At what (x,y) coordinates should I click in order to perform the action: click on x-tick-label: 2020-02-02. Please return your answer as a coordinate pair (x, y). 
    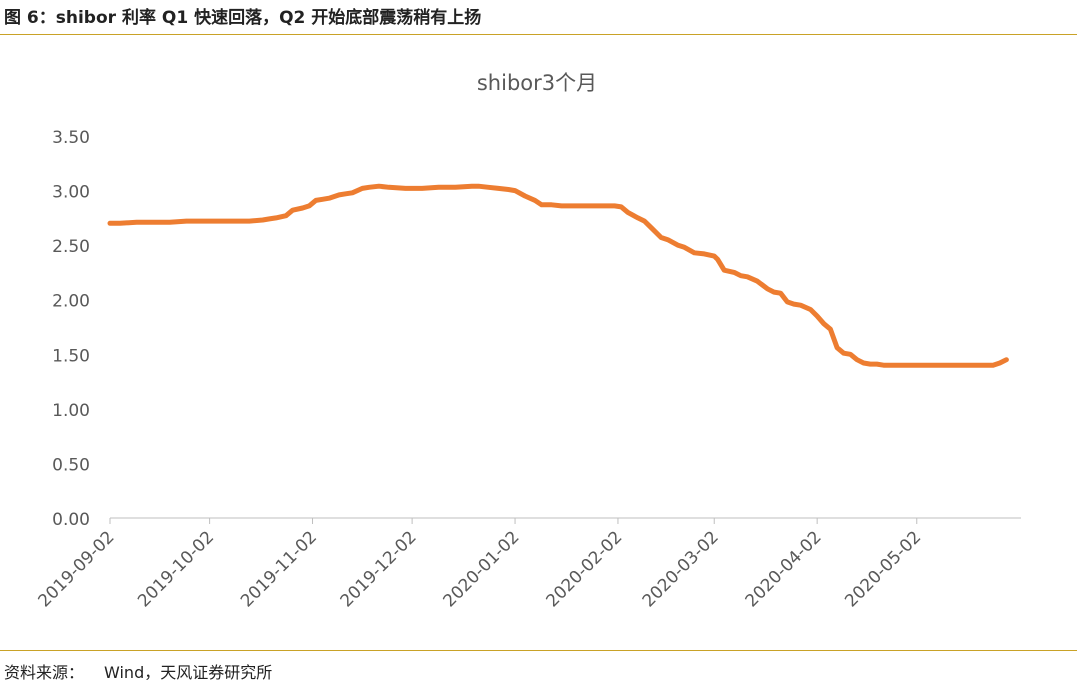
    Looking at the image, I should click on (584, 569).